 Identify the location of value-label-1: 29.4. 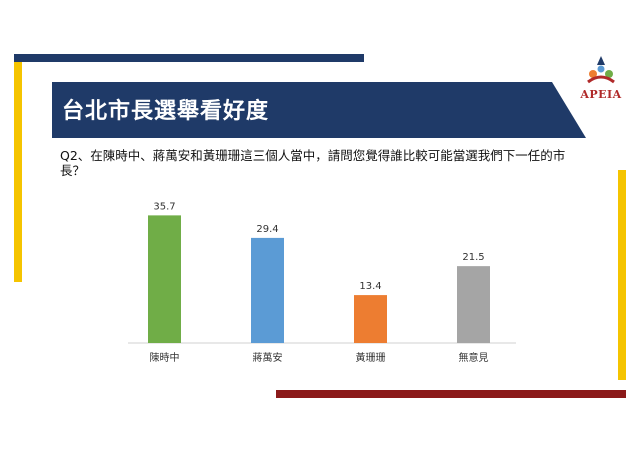
(267, 229).